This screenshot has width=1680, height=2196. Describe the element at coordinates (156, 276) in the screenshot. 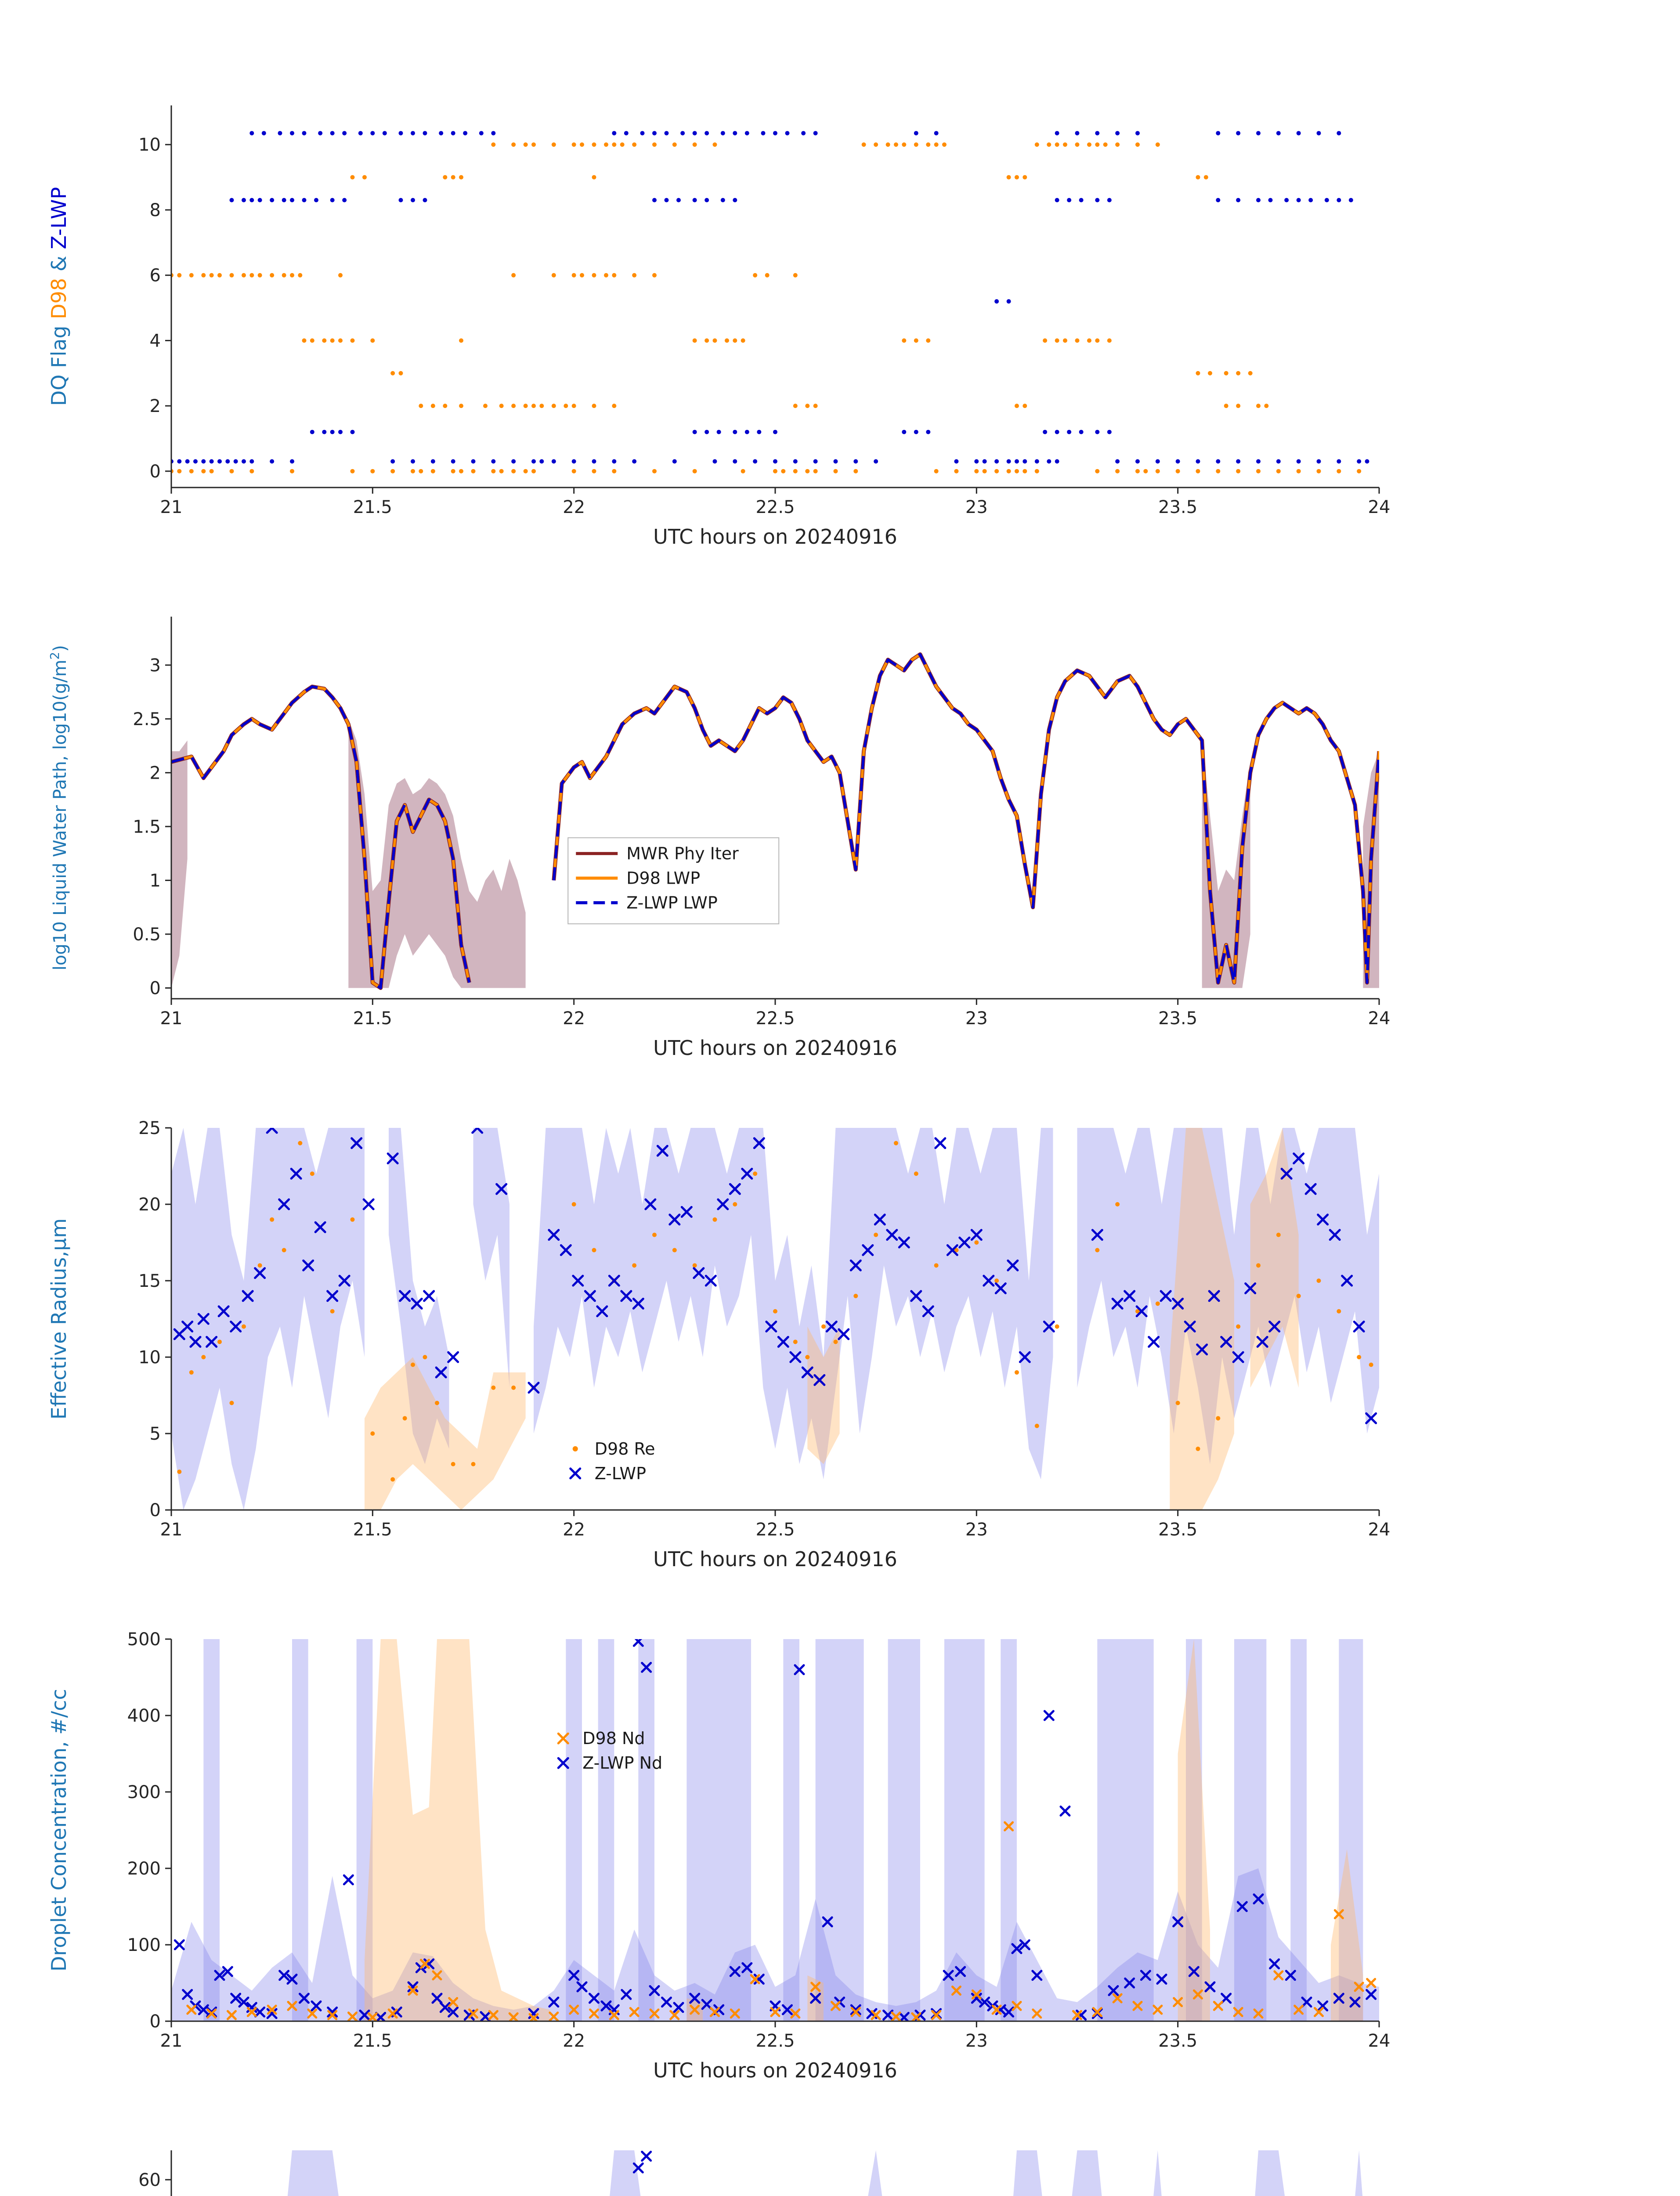

I see `svg-text: 6` at that location.